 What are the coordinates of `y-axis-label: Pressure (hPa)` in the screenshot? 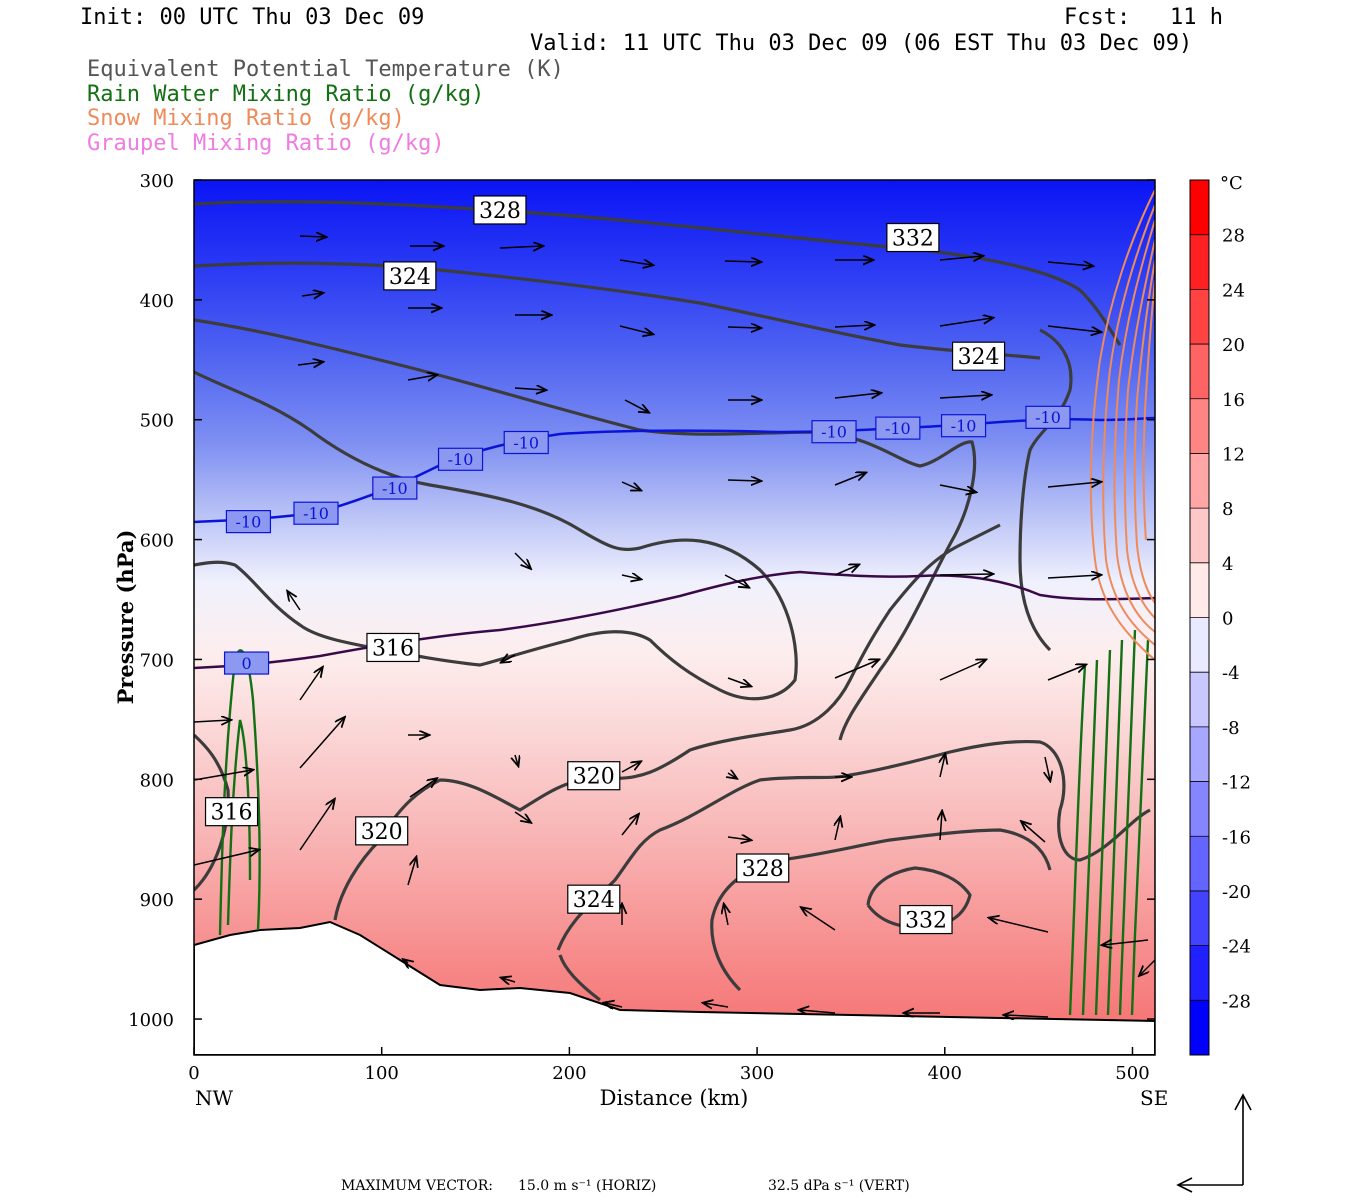 It's located at (125, 617).